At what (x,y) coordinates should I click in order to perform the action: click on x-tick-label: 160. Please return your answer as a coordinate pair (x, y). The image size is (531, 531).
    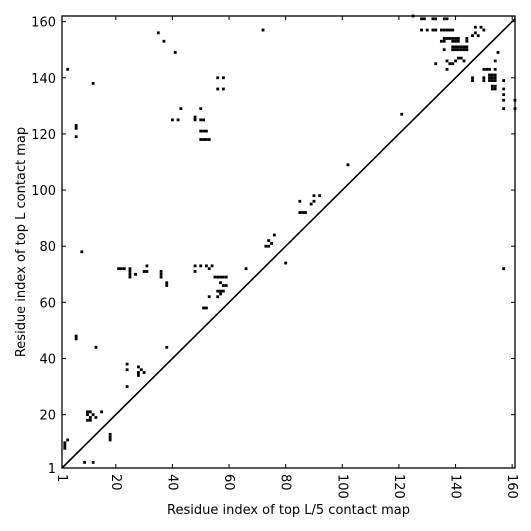
    Looking at the image, I should click on (511, 486).